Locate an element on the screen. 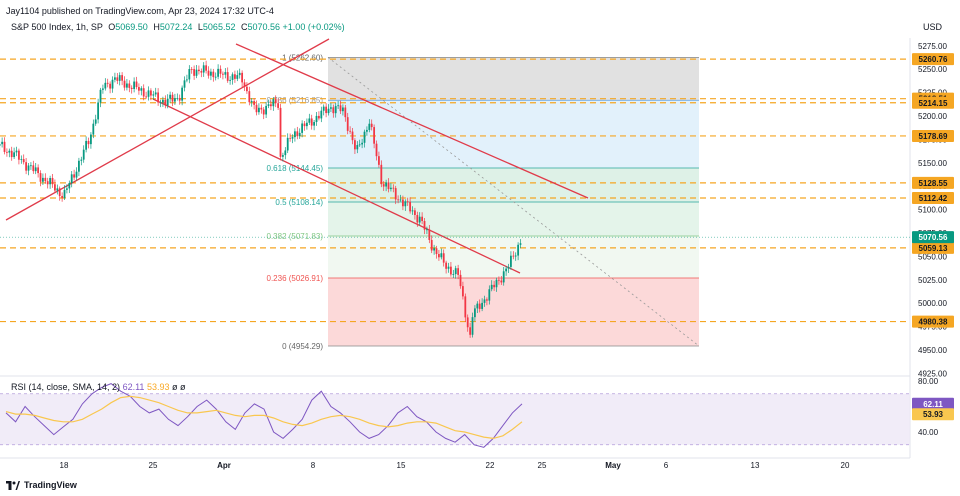 The height and width of the screenshot is (496, 960). x-tick-label: 22 is located at coordinates (490, 465).